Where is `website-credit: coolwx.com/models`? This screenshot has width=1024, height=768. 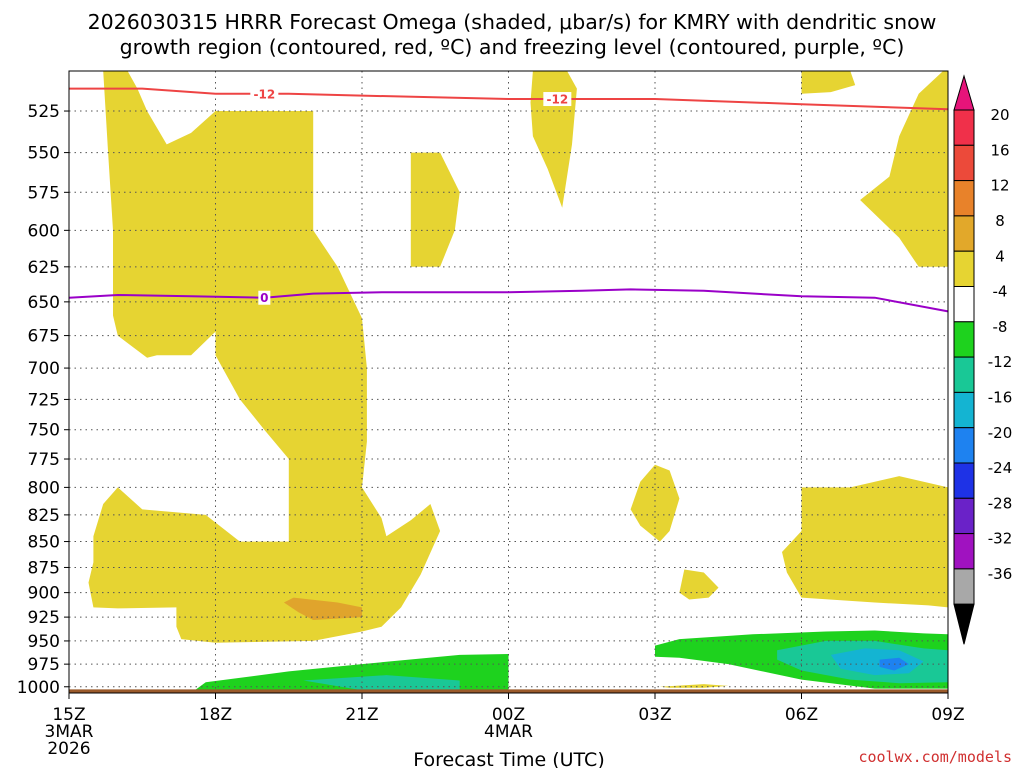
website-credit: coolwx.com/models is located at coordinates (935, 757).